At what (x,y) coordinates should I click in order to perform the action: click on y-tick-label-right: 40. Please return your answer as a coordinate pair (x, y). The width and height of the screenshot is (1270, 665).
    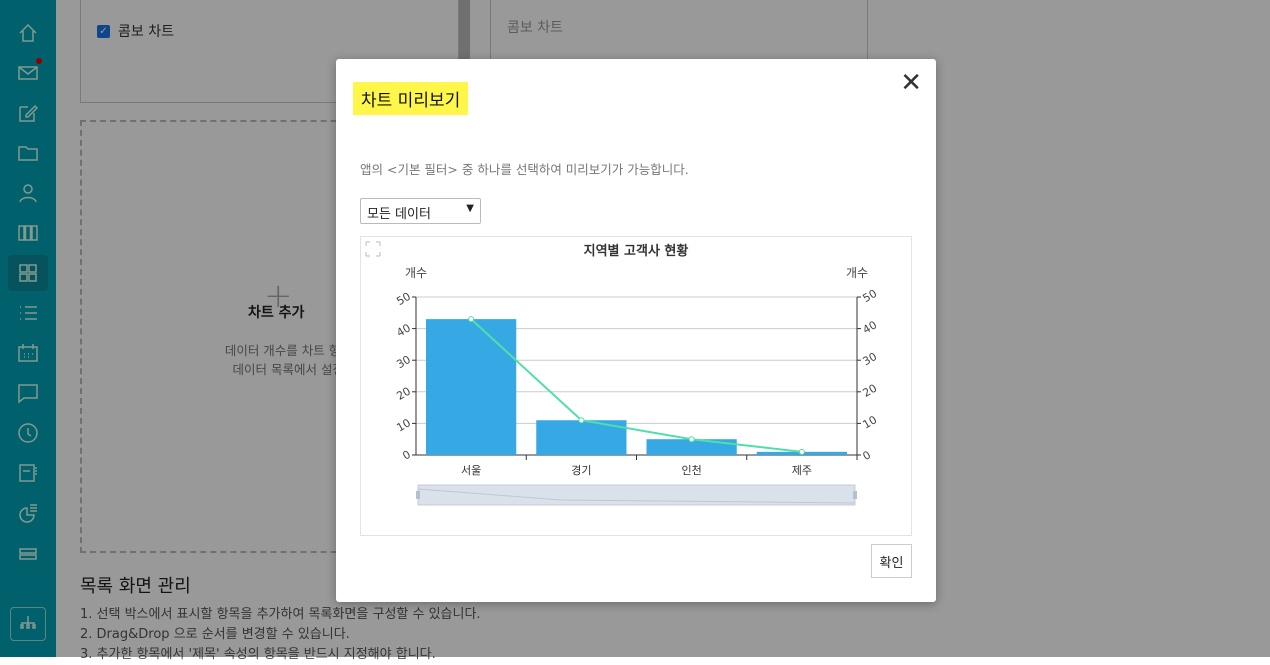
    Looking at the image, I should click on (870, 327).